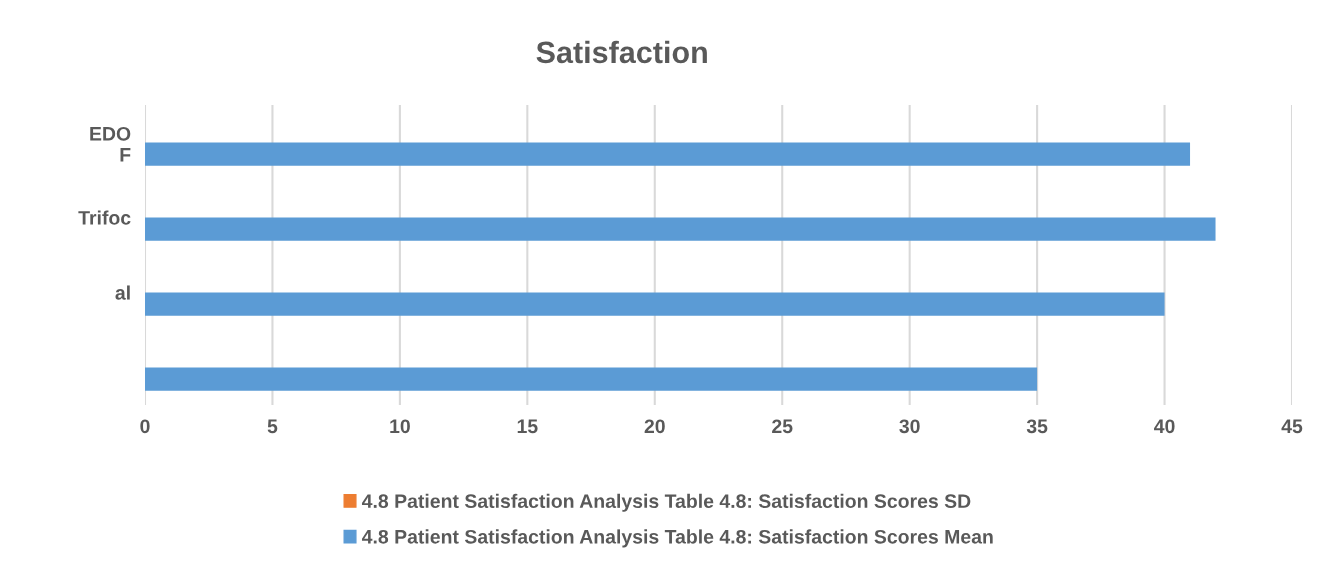 The height and width of the screenshot is (565, 1338). What do you see at coordinates (400, 426) in the screenshot?
I see `x-tick-label: 10` at bounding box center [400, 426].